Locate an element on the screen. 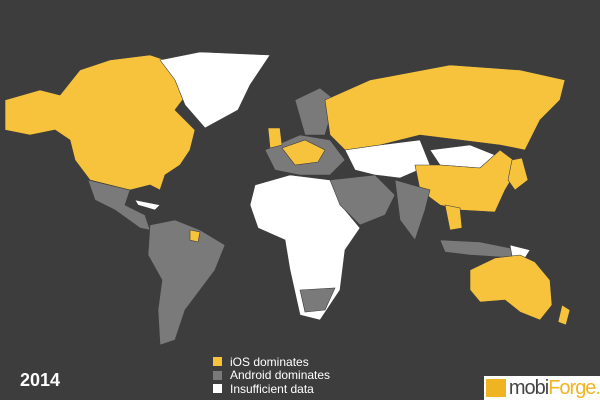  region-guiana is located at coordinates (195, 236).